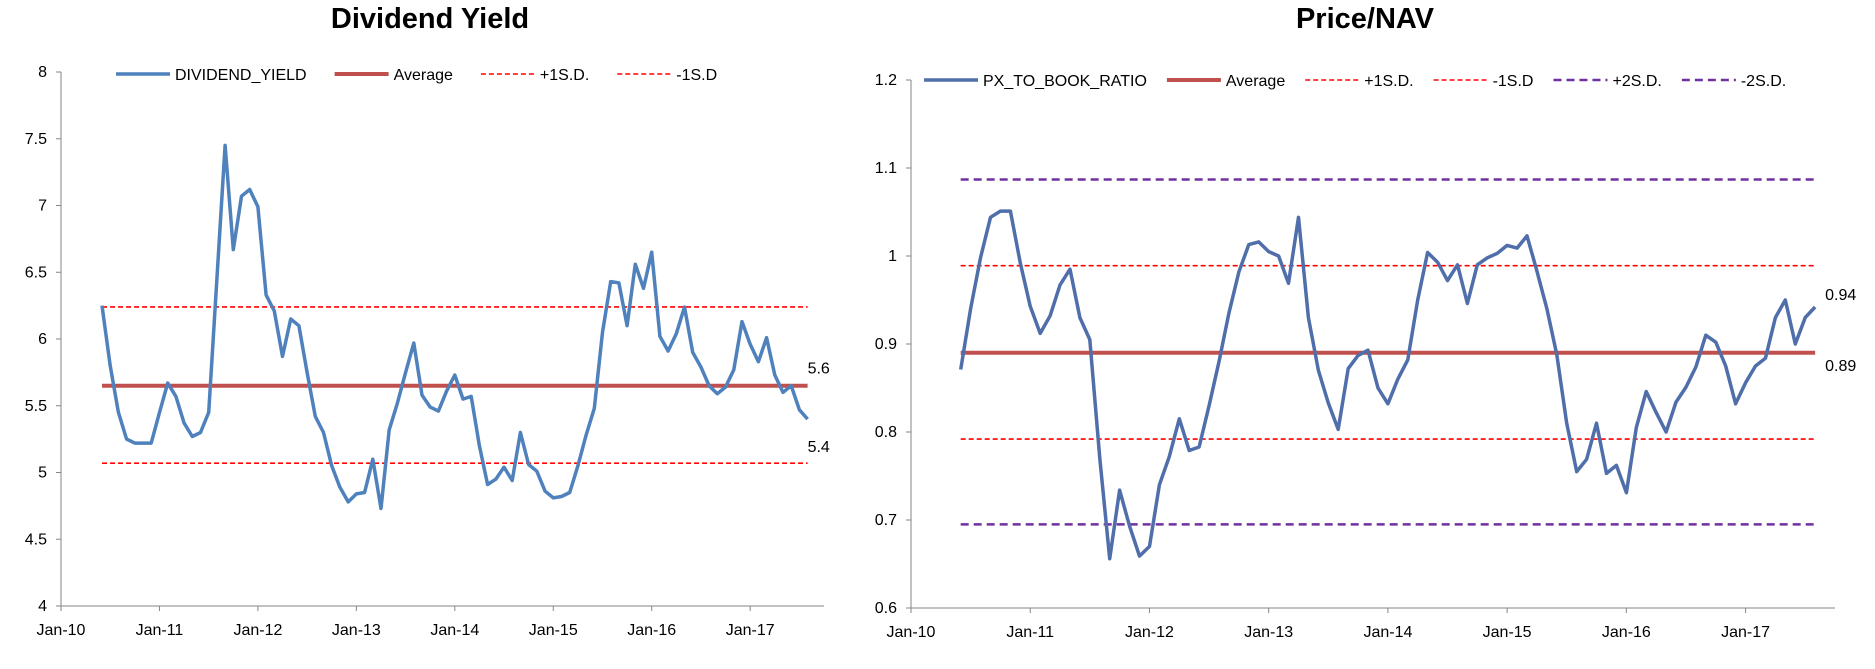 The height and width of the screenshot is (669, 1875). I want to click on y-tick-label: 6, so click(42, 339).